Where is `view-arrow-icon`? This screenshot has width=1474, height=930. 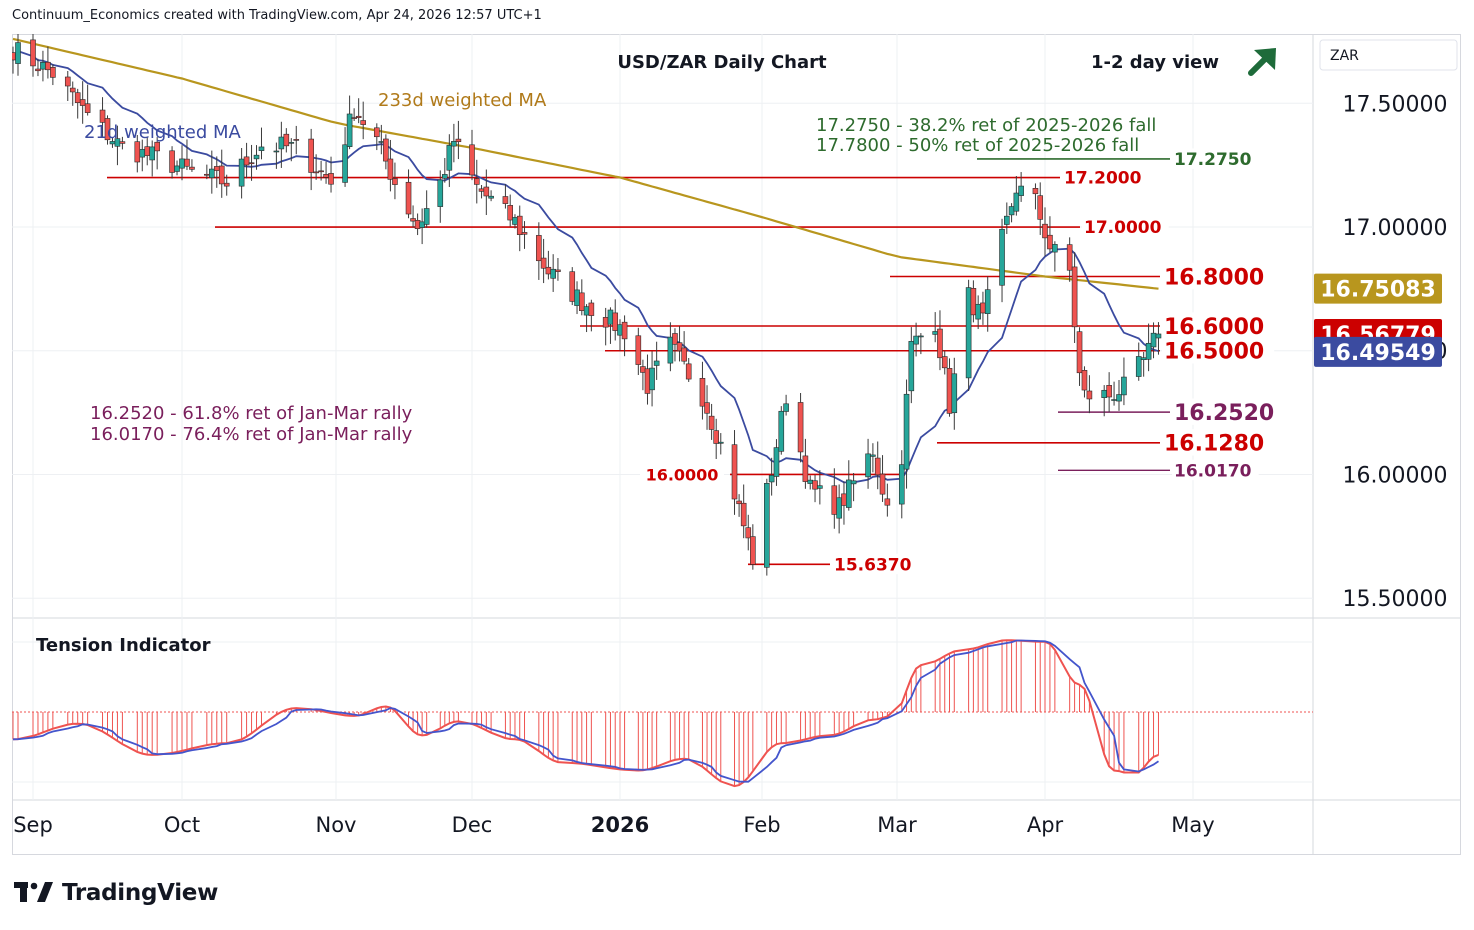
view-arrow-icon is located at coordinates (1262, 62).